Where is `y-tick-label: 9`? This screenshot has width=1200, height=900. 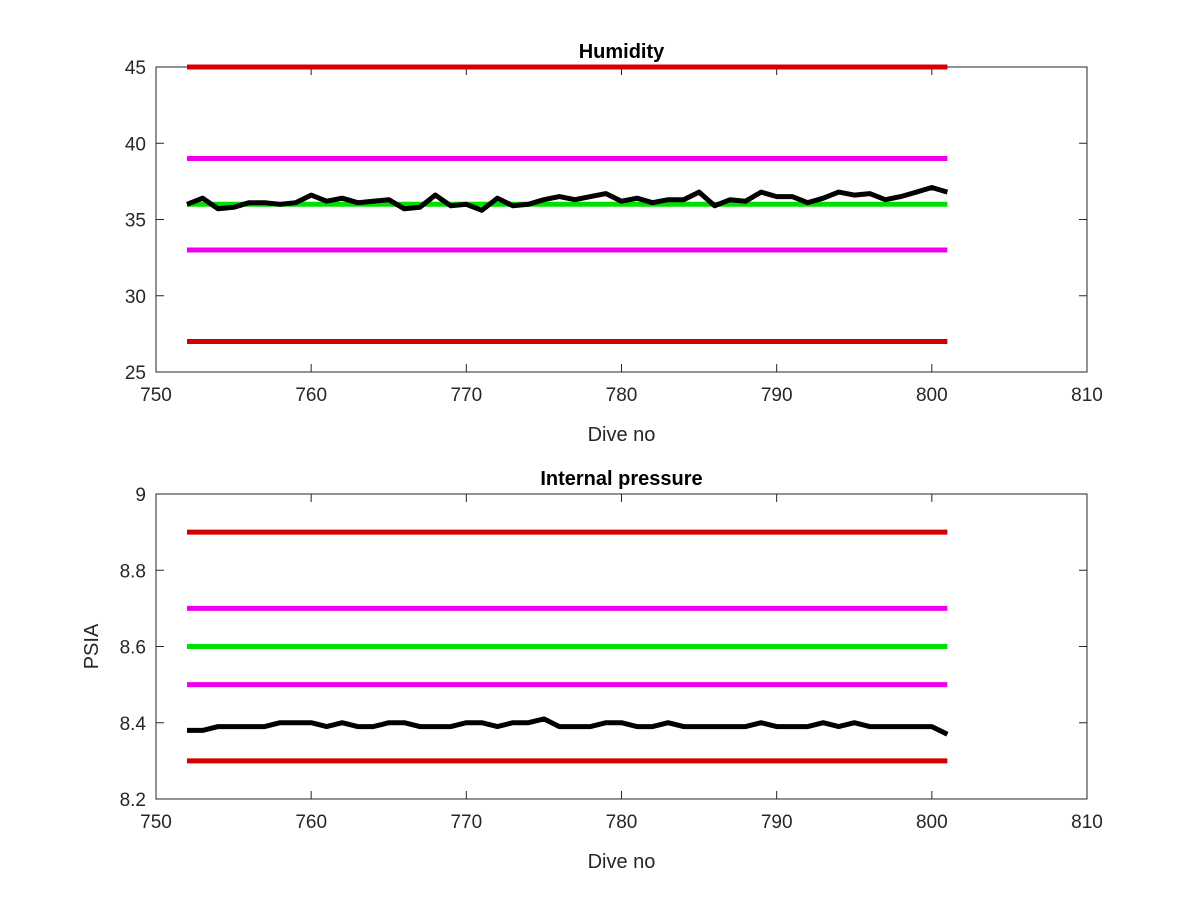
y-tick-label: 9 is located at coordinates (140, 495).